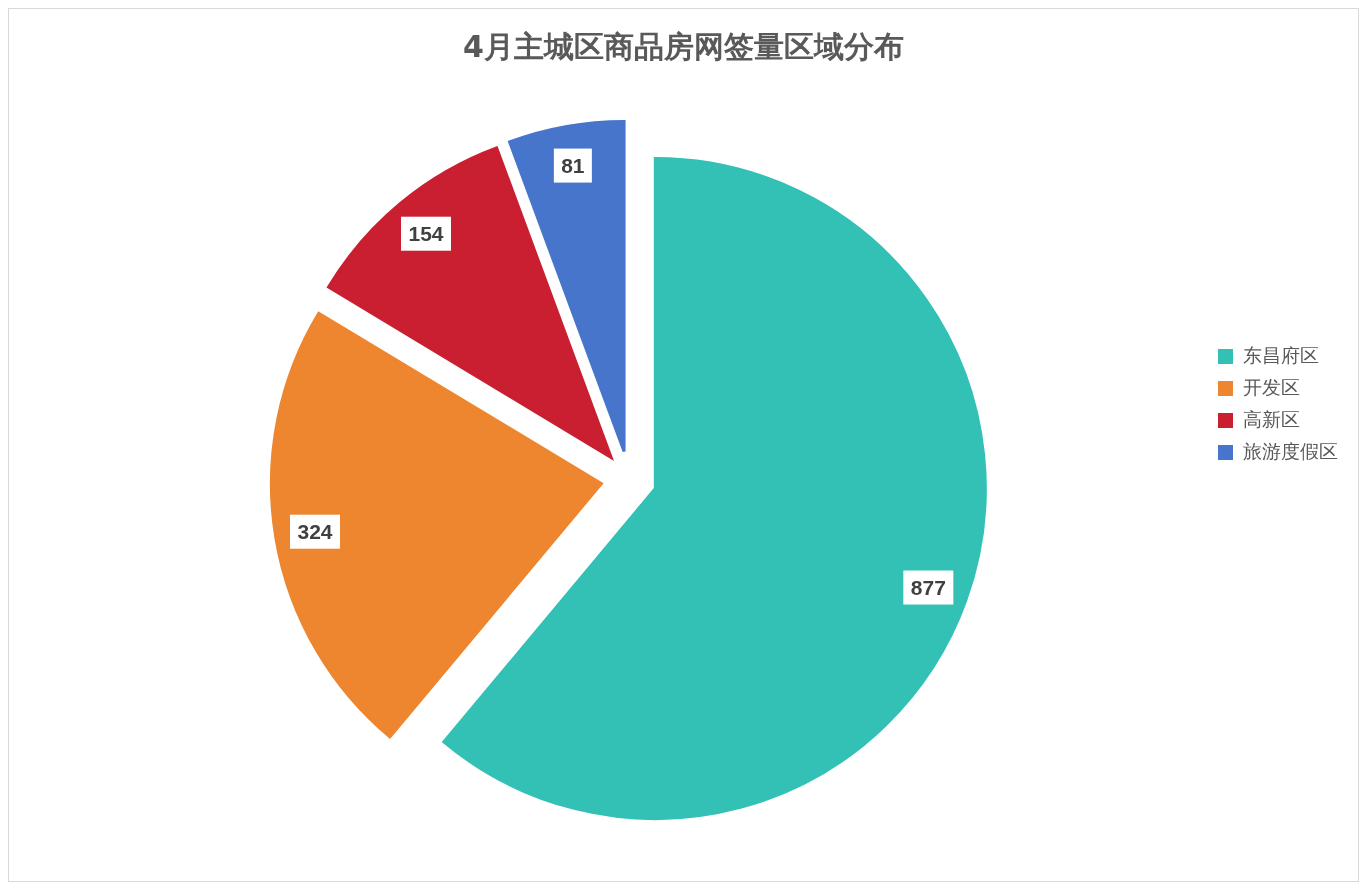  What do you see at coordinates (1281, 355) in the screenshot?
I see `legend-label: 东昌府区` at bounding box center [1281, 355].